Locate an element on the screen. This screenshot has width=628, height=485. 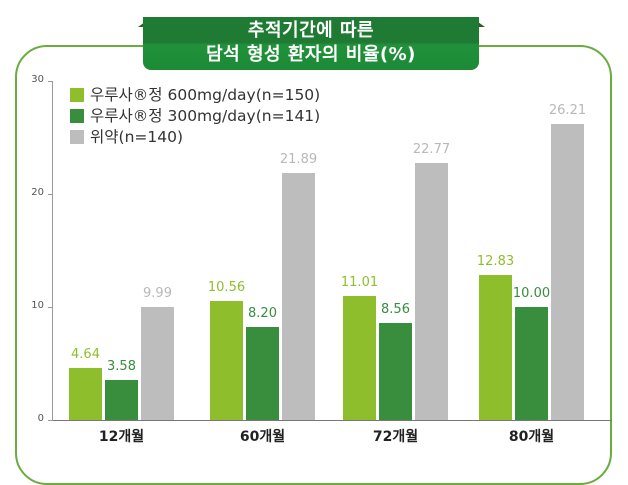
bar-value-label: 10.00 is located at coordinates (531, 293).